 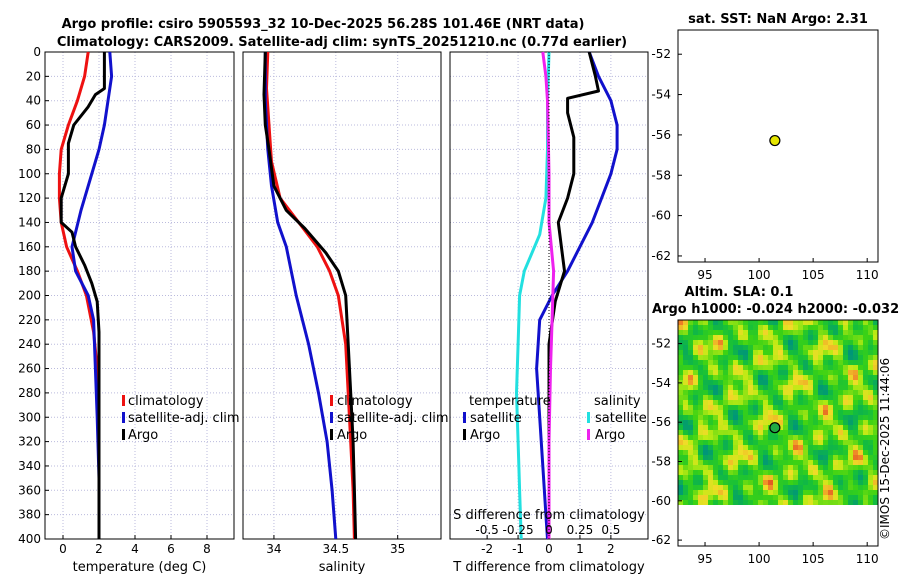 I want to click on x2-tick-label: 0, so click(x=549, y=530).